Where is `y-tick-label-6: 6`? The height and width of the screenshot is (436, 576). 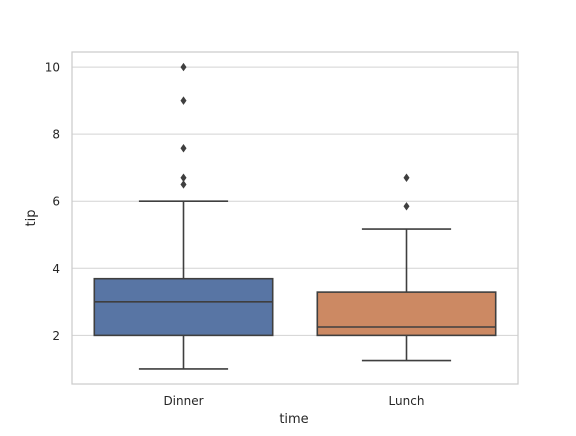
y-tick-label-6: 6 is located at coordinates (56, 202).